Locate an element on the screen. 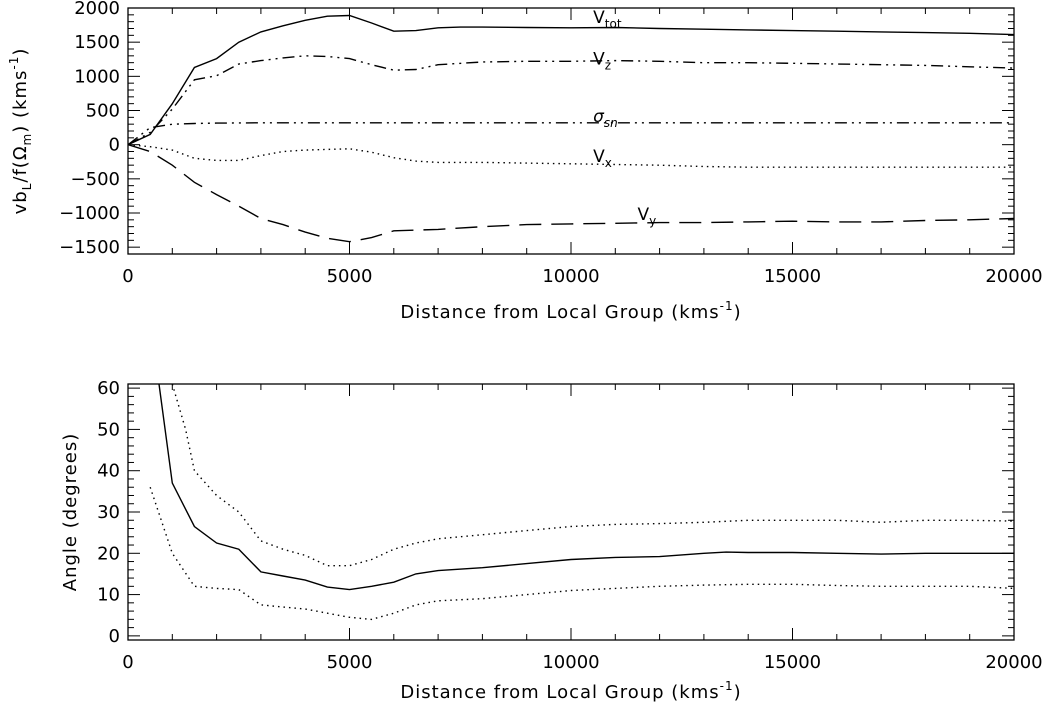  y-tick-label: −1000 is located at coordinates (89, 213).